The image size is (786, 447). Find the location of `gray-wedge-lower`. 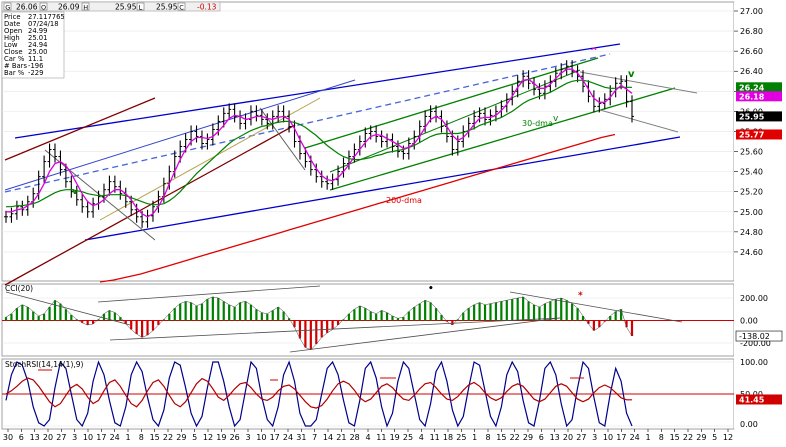

gray-wedge-lower is located at coordinates (639, 121).